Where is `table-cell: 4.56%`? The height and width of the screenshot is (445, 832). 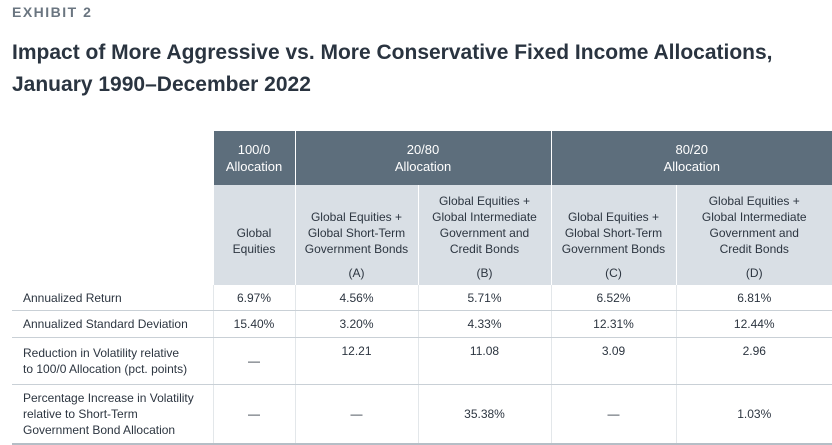
table-cell: 4.56% is located at coordinates (356, 298).